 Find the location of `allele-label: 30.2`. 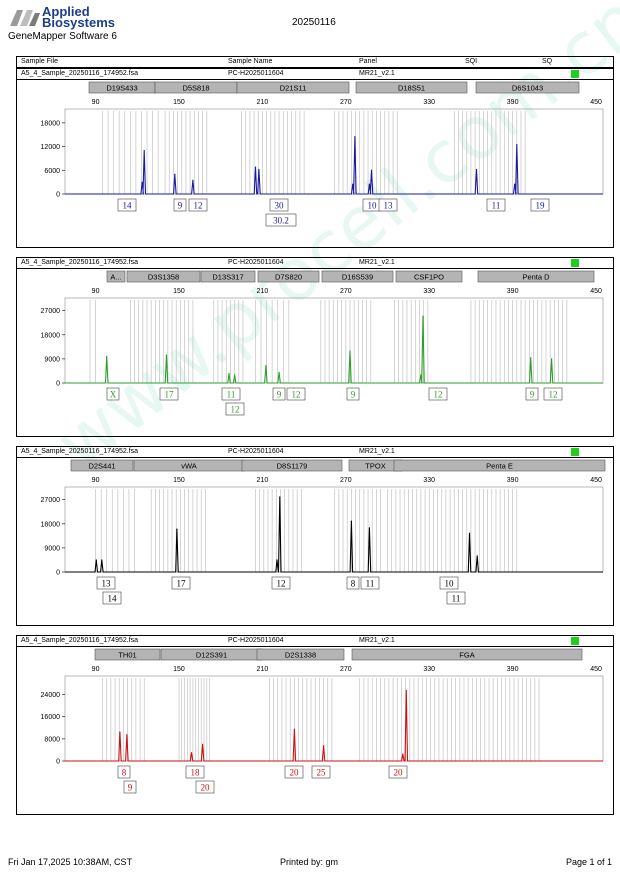

allele-label: 30.2 is located at coordinates (281, 221).